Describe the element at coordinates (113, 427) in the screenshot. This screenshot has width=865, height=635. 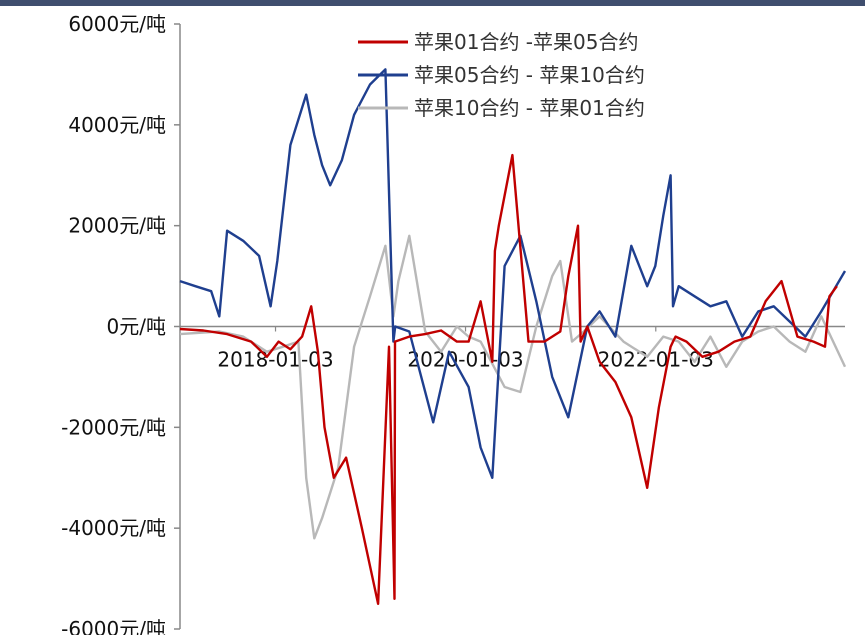
I see `y-tick-label: -2000元/吨` at that location.